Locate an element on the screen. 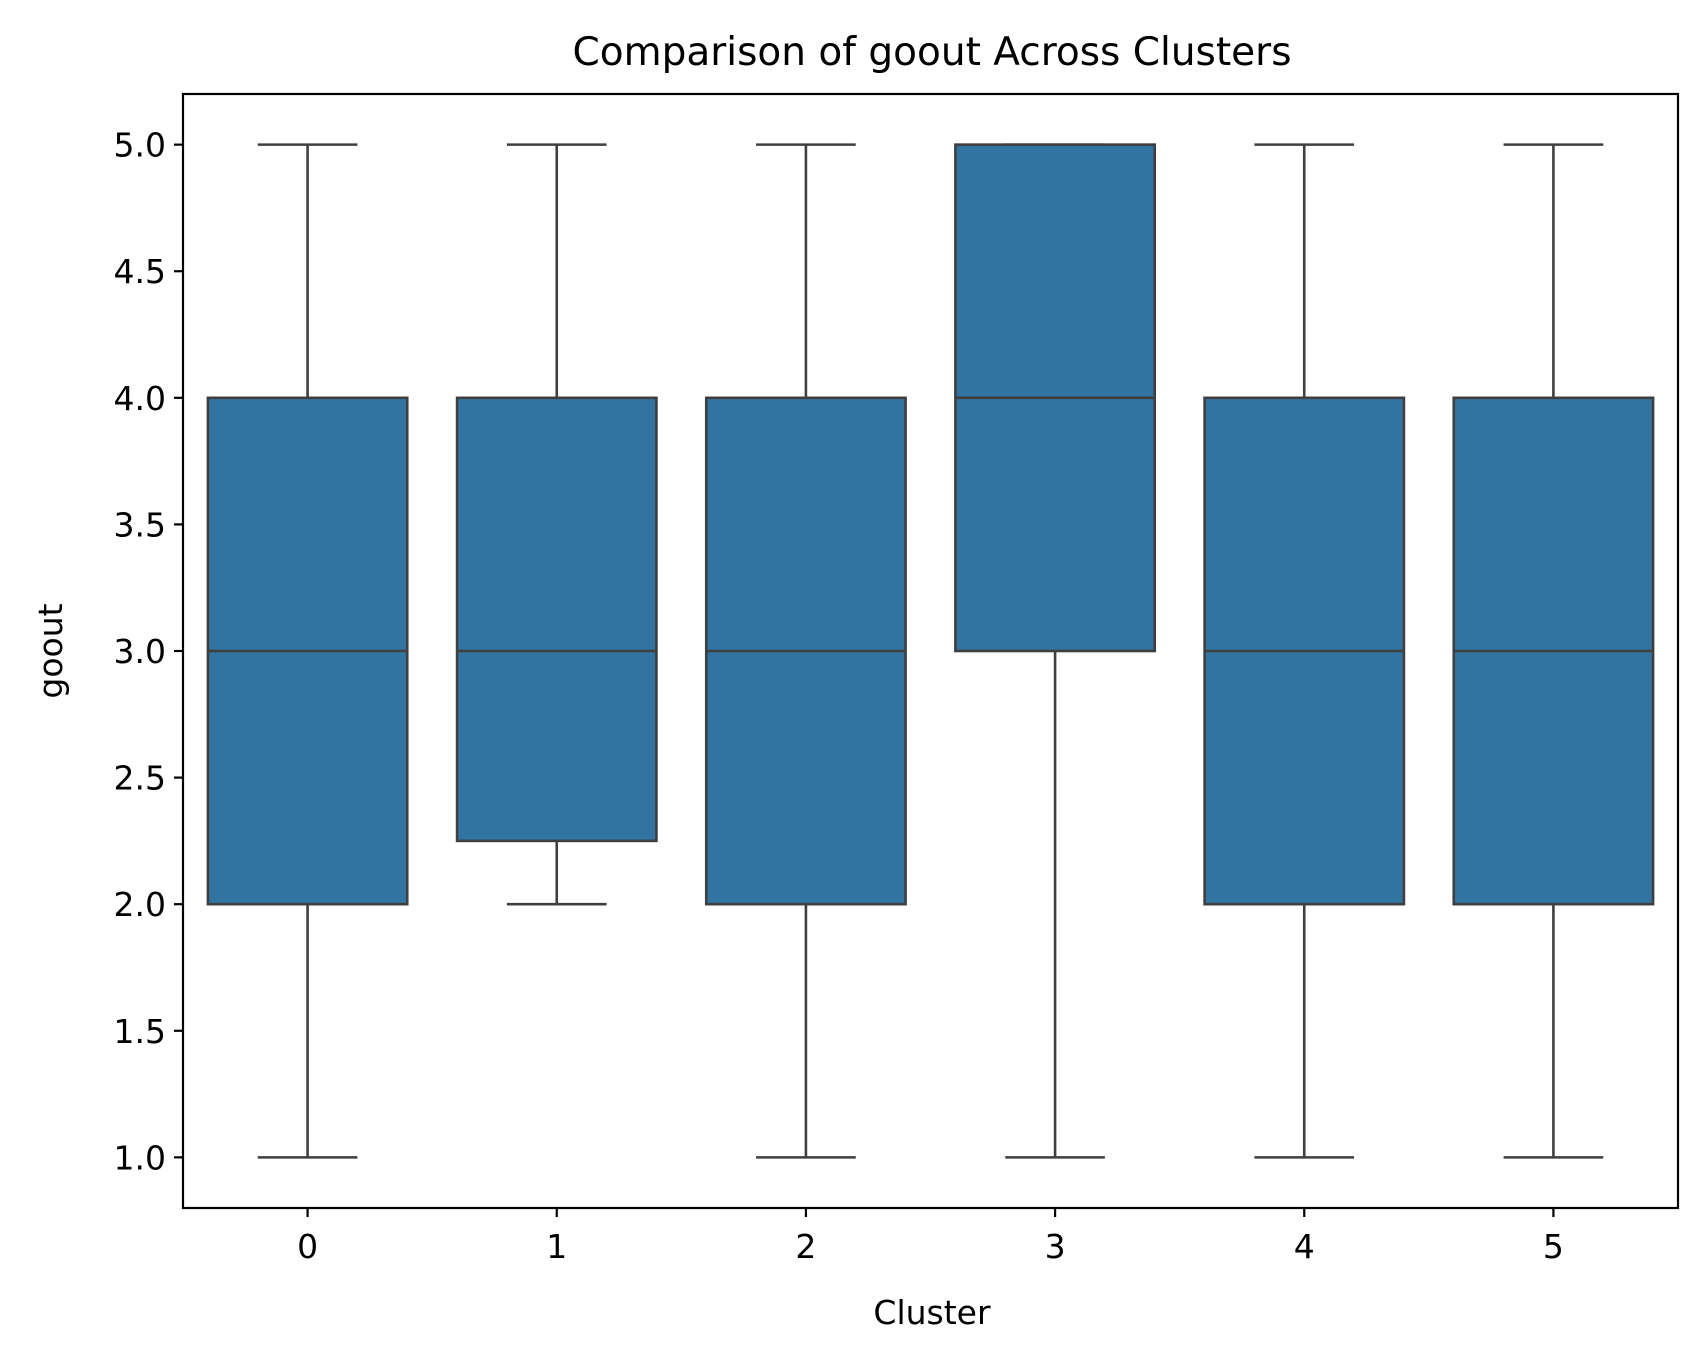 The height and width of the screenshot is (1357, 1700). y-tick-label: 3.0 is located at coordinates (140, 651).